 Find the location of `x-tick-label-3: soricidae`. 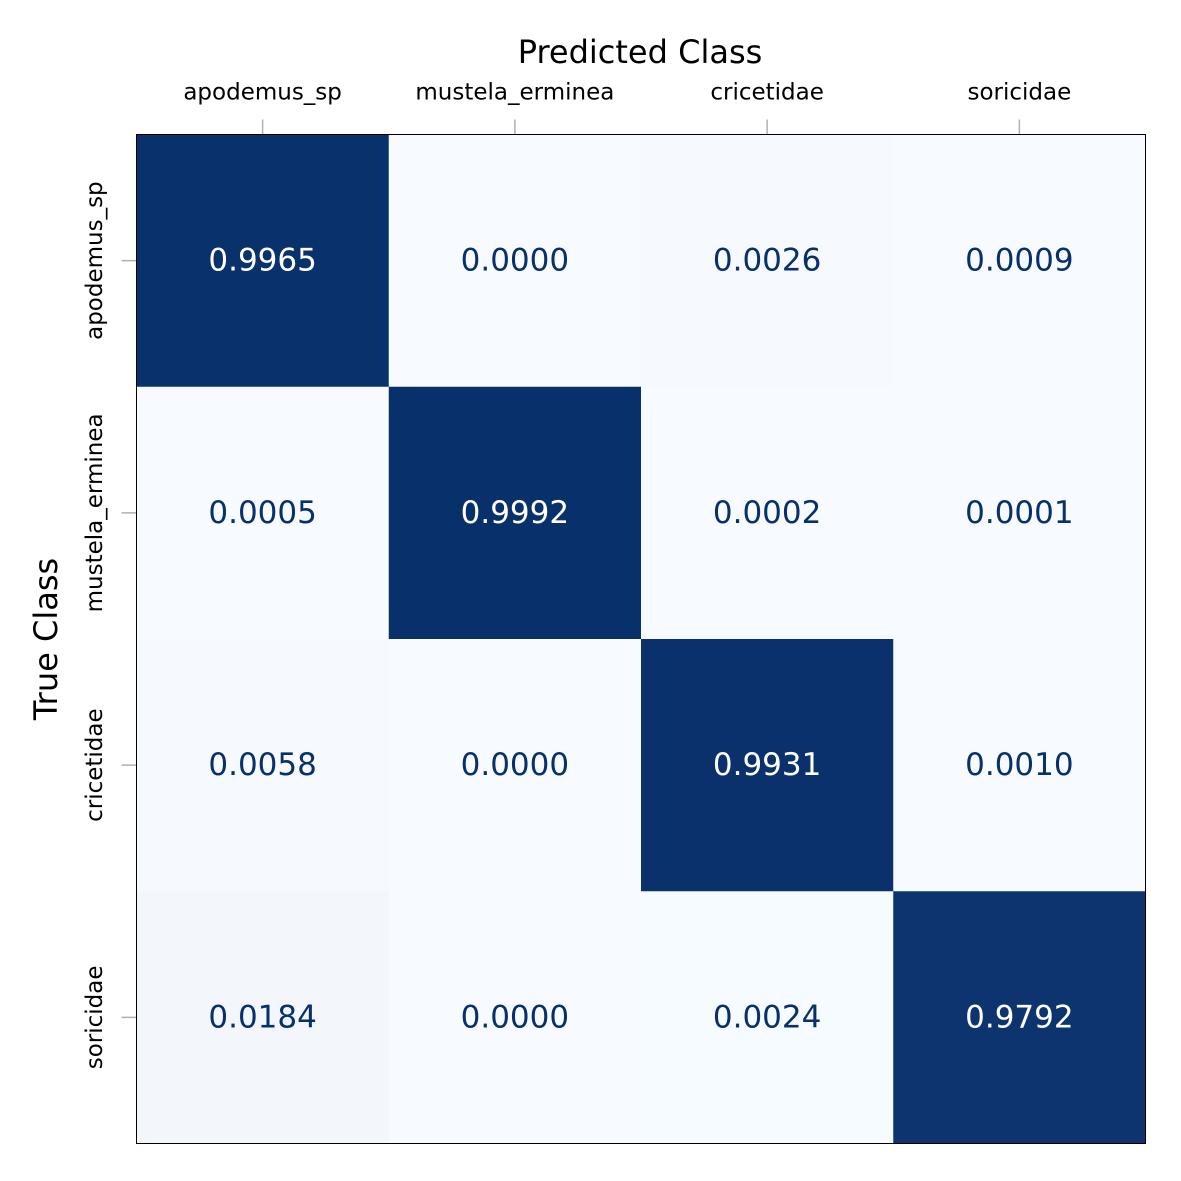

x-tick-label-3: soricidae is located at coordinates (1019, 93).